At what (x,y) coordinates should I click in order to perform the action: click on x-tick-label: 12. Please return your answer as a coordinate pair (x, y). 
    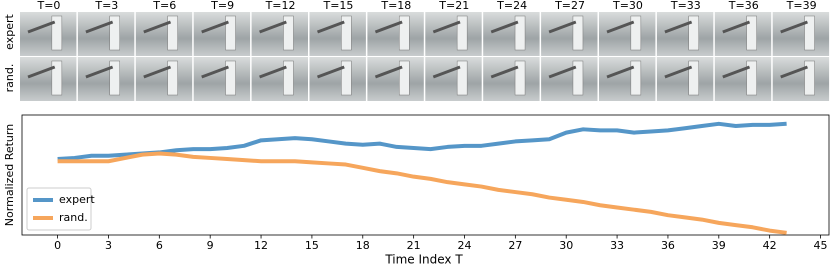
    Looking at the image, I should click on (261, 245).